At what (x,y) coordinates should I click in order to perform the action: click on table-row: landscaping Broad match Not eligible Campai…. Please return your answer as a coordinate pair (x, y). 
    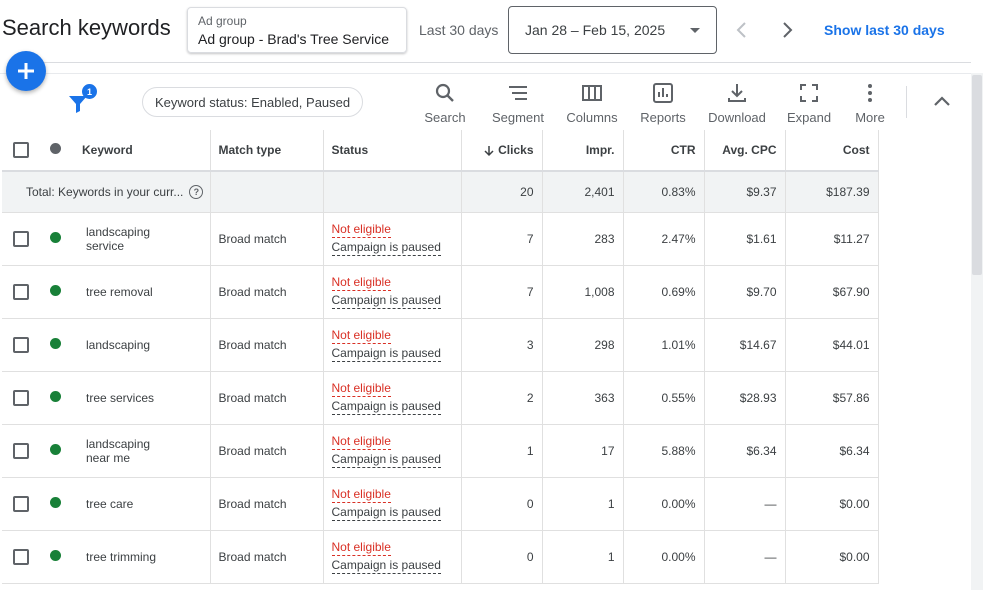
    Looking at the image, I should click on (440, 345).